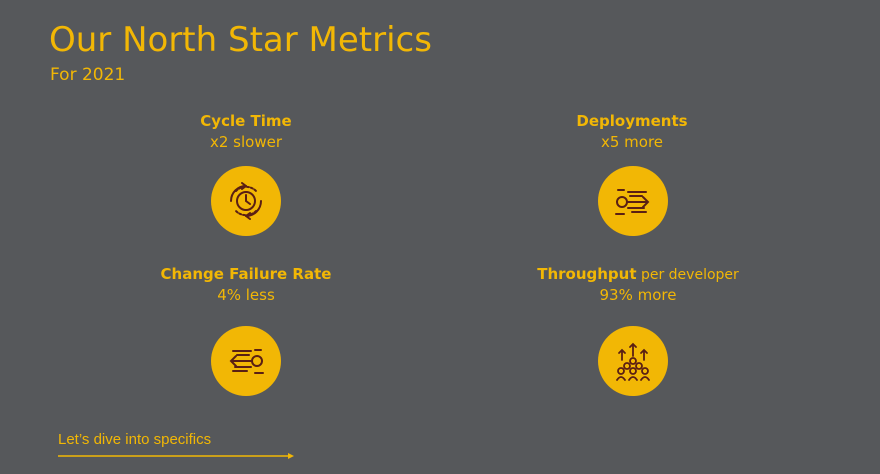 This screenshot has height=474, width=880. What do you see at coordinates (240, 40) in the screenshot?
I see `page-title: Our North Star Metrics` at bounding box center [240, 40].